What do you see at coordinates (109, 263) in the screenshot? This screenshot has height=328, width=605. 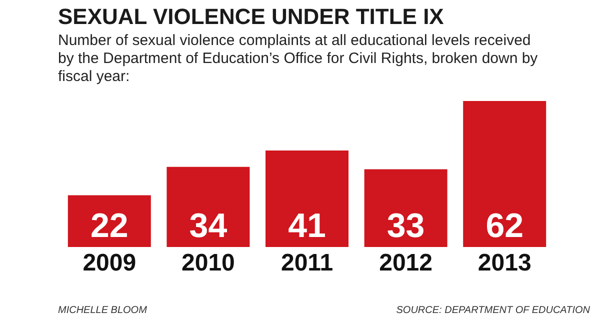 I see `x-tick-label: 2009` at bounding box center [109, 263].